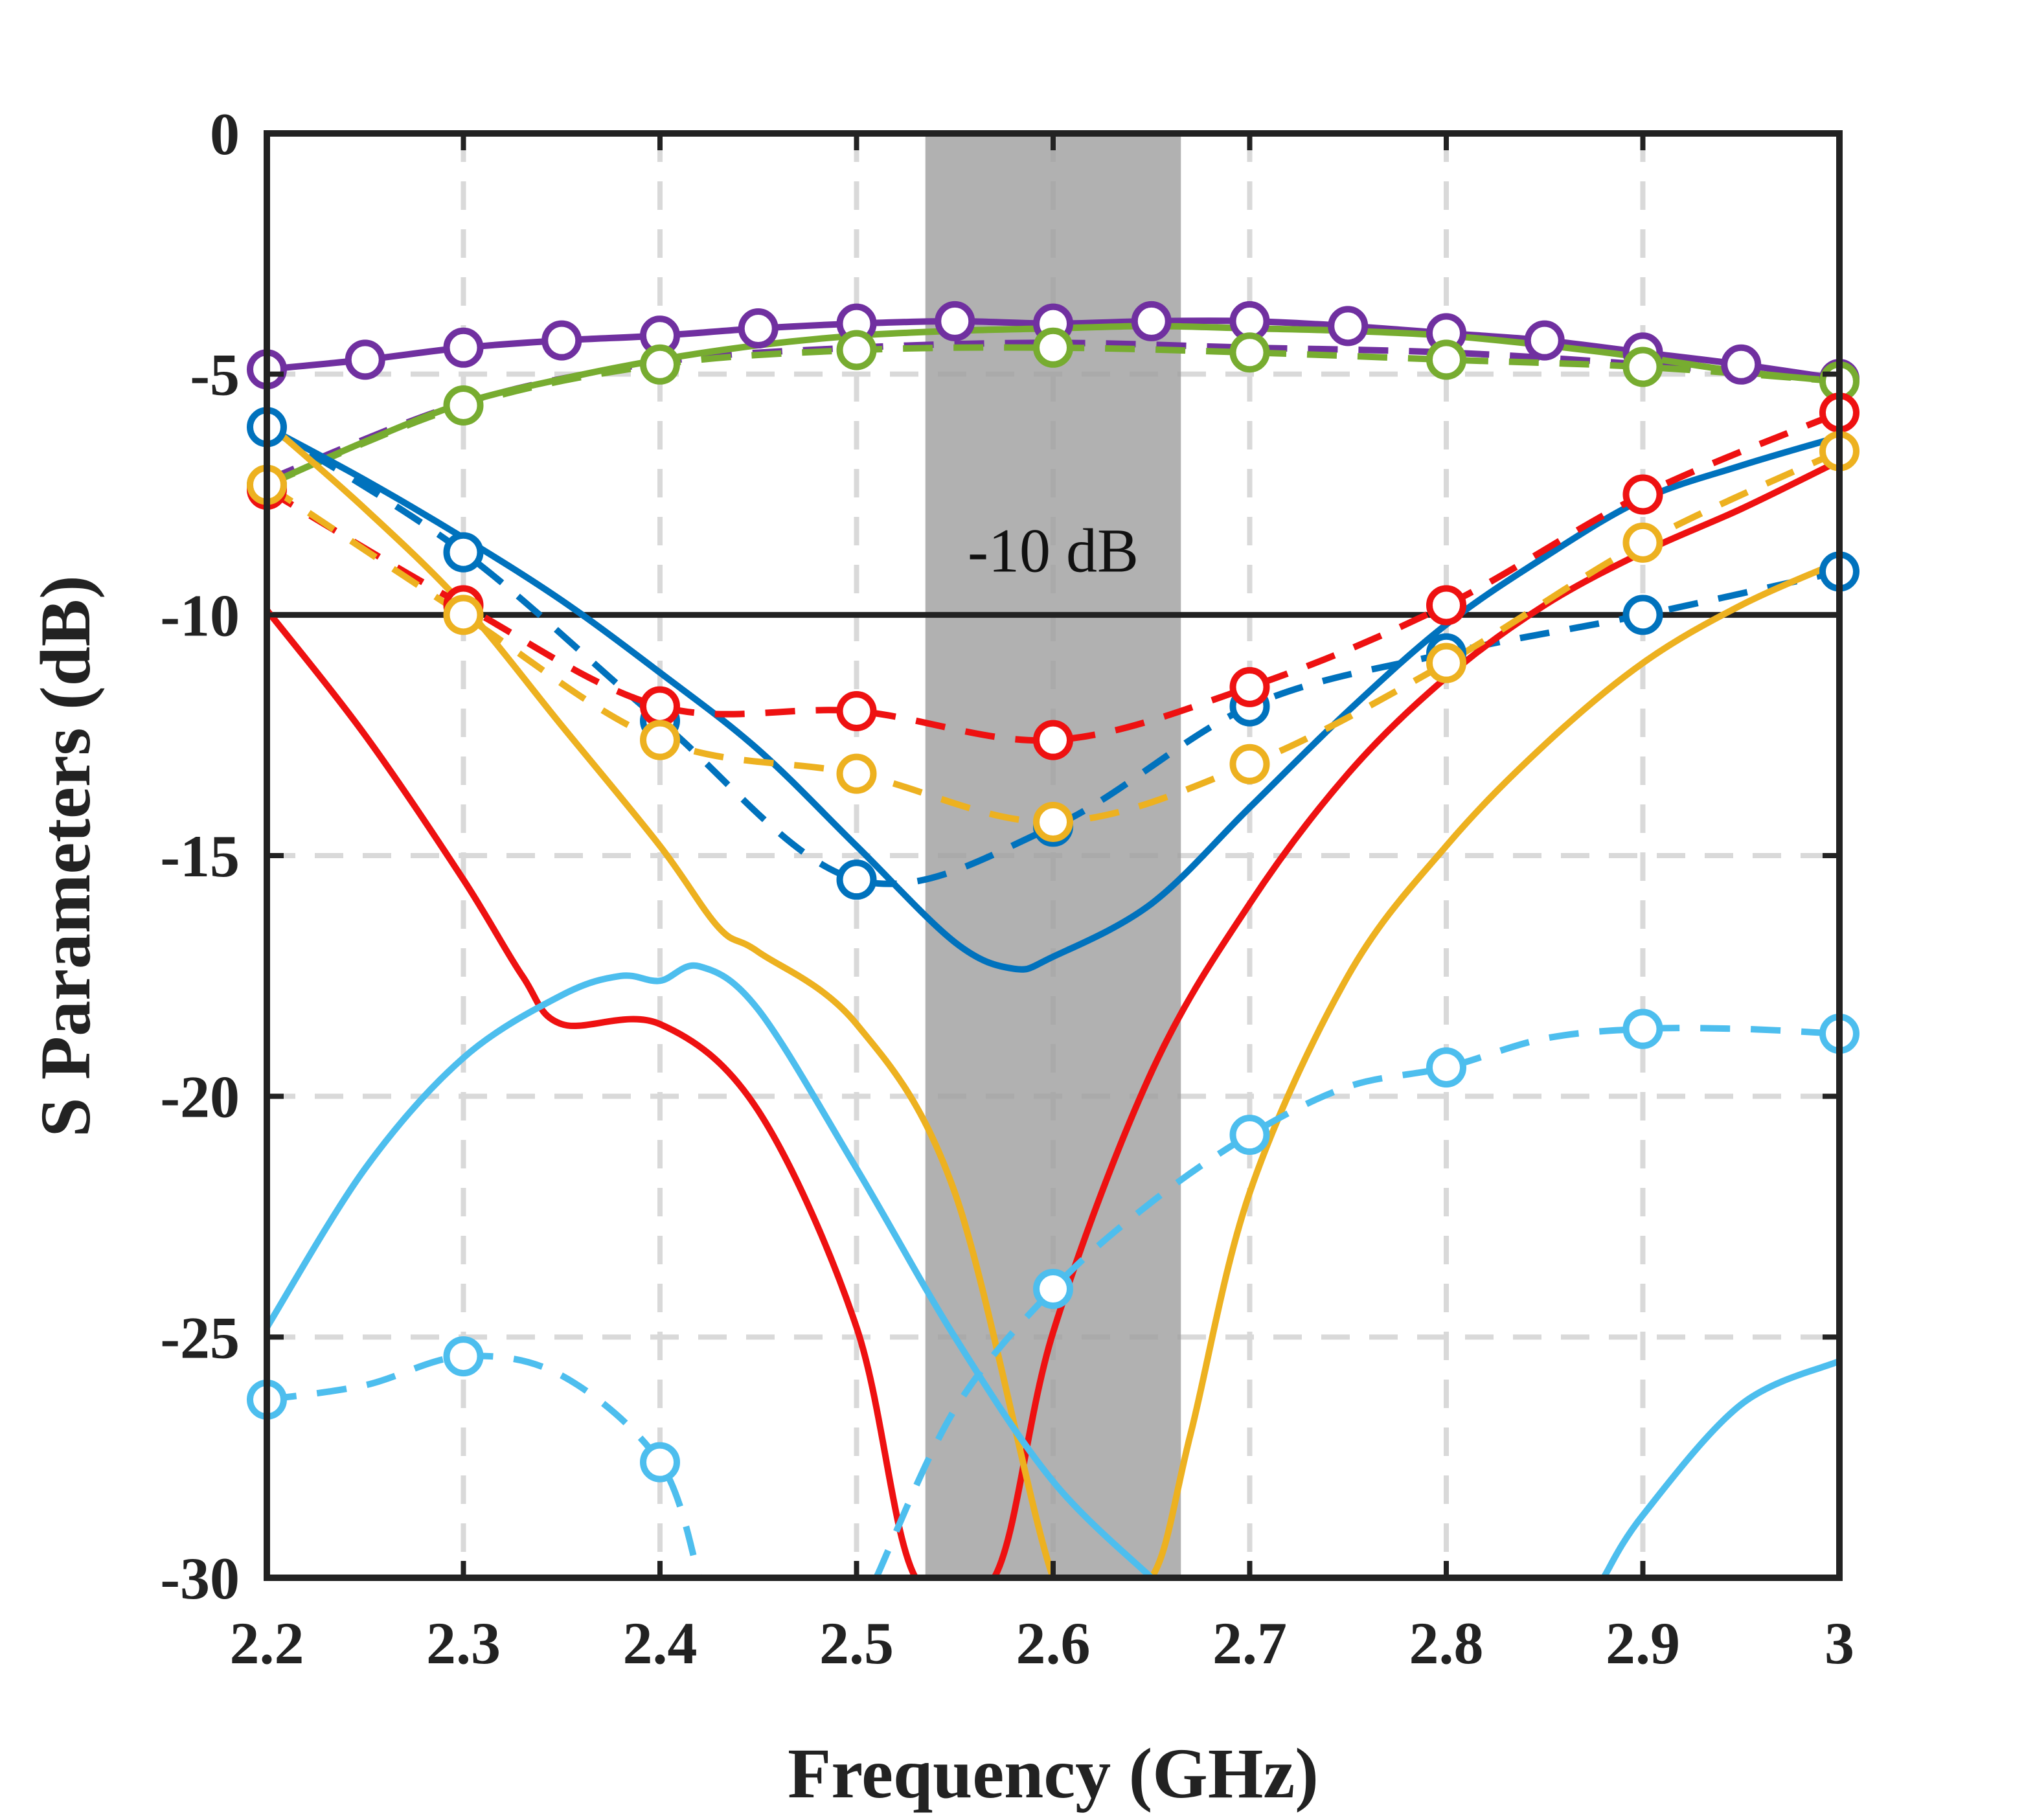 This screenshot has height=1820, width=2024. What do you see at coordinates (267, 1643) in the screenshot?
I see `x-tick-label: 2.2` at bounding box center [267, 1643].